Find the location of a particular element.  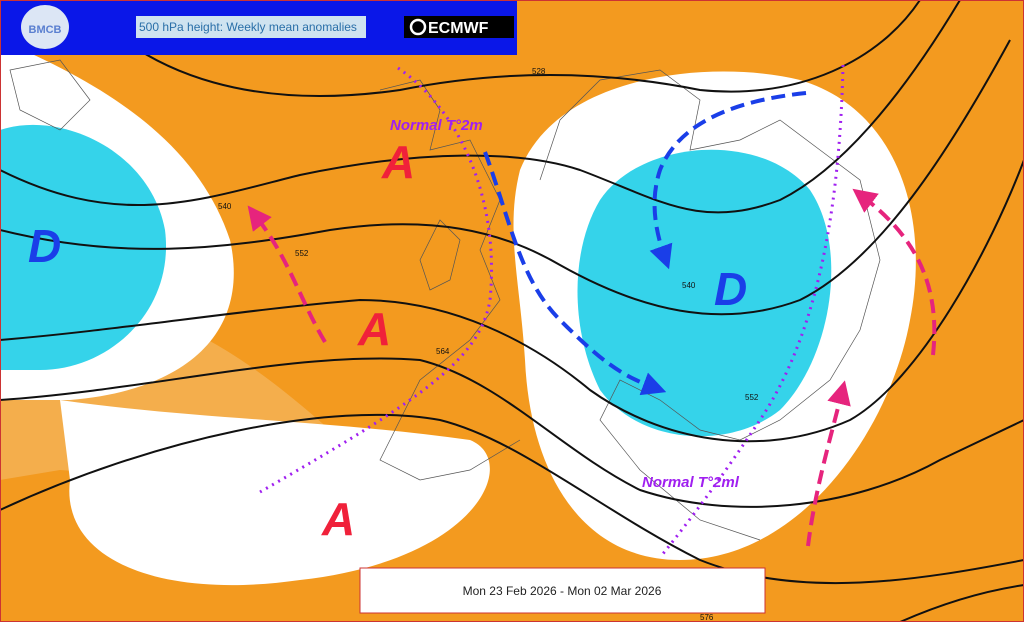

footer-box is located at coordinates (562, 590).